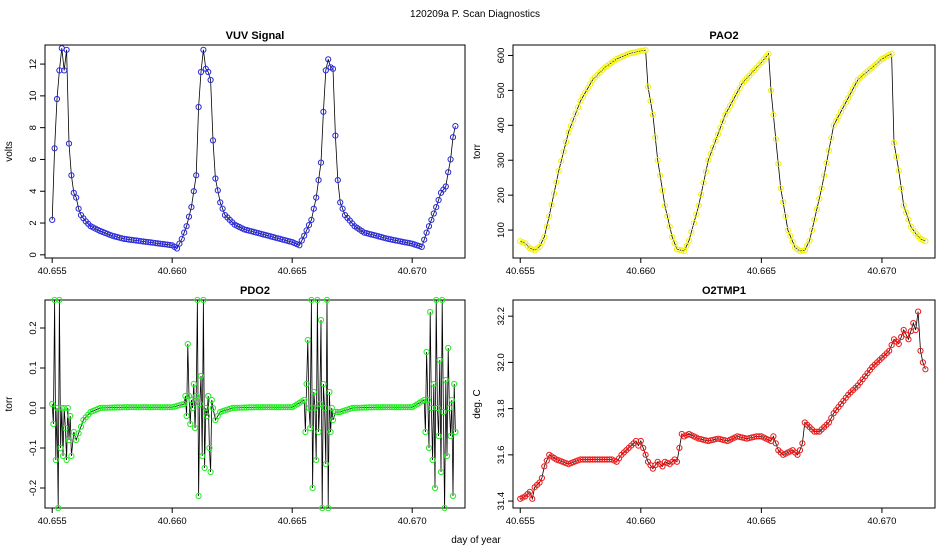 This screenshot has width=950, height=550. Describe the element at coordinates (33, 327) in the screenshot. I see `y-tick-label: 0.2` at that location.